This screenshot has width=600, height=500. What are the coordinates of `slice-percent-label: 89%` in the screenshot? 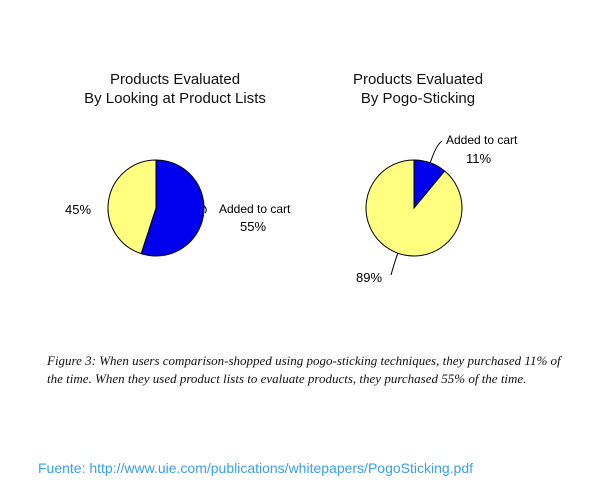 It's located at (369, 277).